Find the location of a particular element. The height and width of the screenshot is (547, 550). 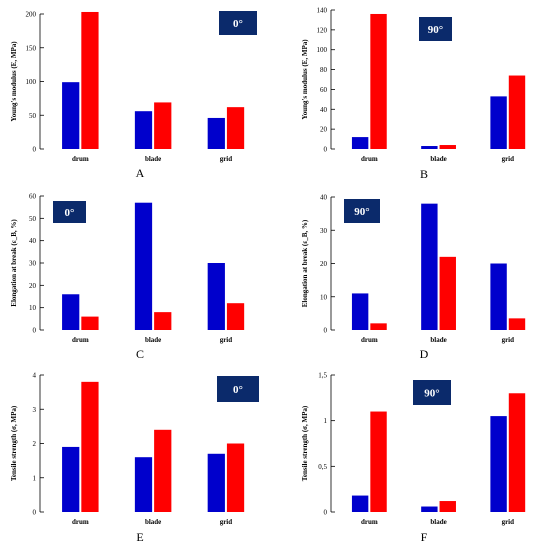

y-tick-label: 50 is located at coordinates (33, 116).